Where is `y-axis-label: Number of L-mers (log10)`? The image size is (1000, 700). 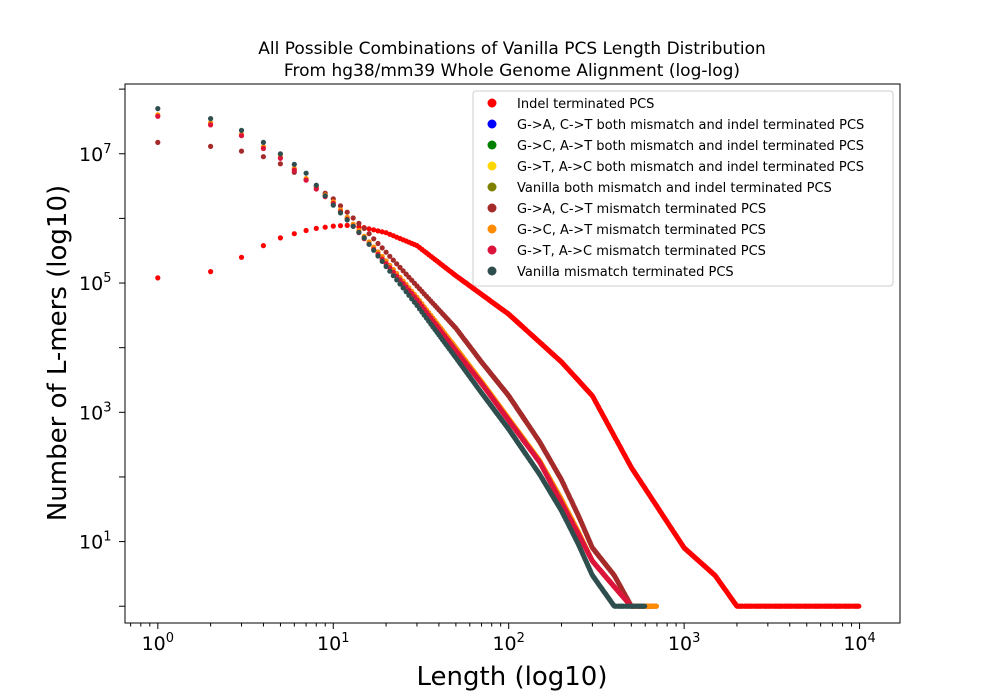
y-axis-label: Number of L-mers (log10) is located at coordinates (58, 353).